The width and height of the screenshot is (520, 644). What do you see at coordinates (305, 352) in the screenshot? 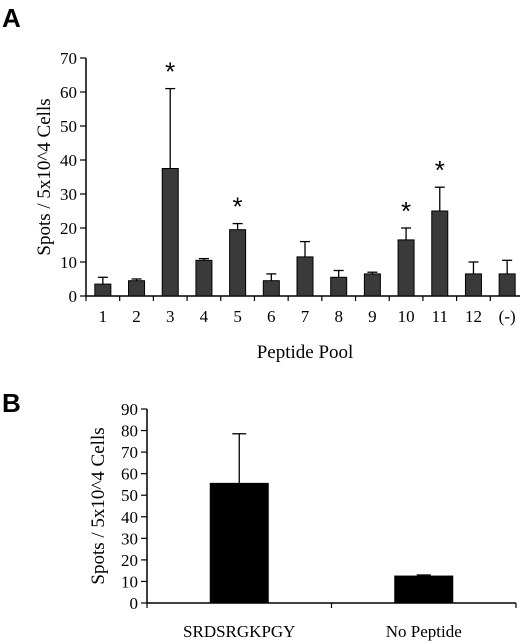
I see `panel-a-x-axis-title: Peptide Pool` at bounding box center [305, 352].